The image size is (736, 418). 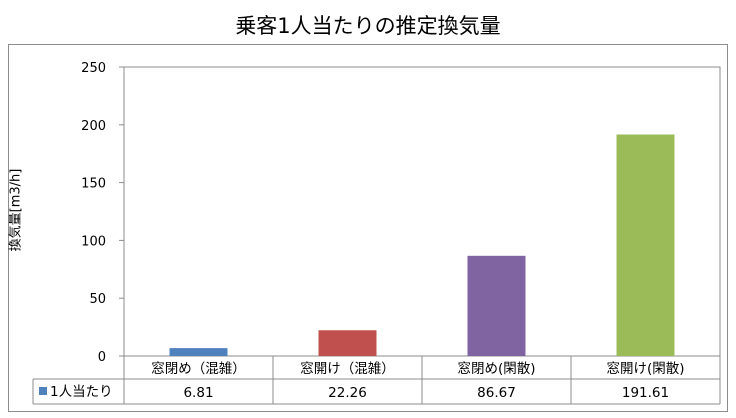 What do you see at coordinates (93, 126) in the screenshot?
I see `y-tick-label: 200` at bounding box center [93, 126].